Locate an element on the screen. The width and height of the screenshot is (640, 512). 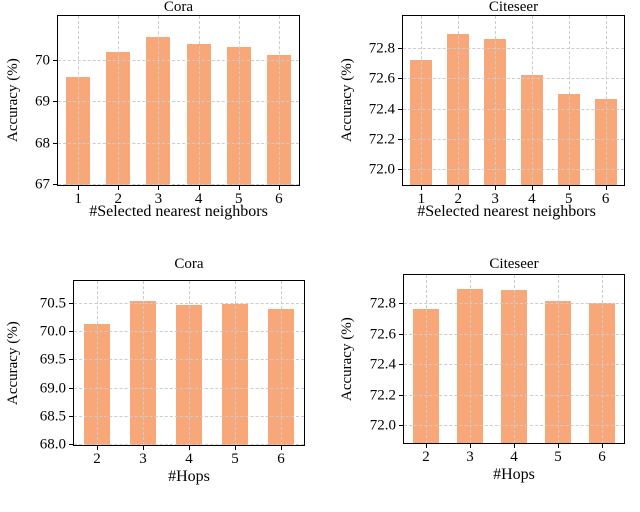
chart-title: Citeseer is located at coordinates (514, 264).